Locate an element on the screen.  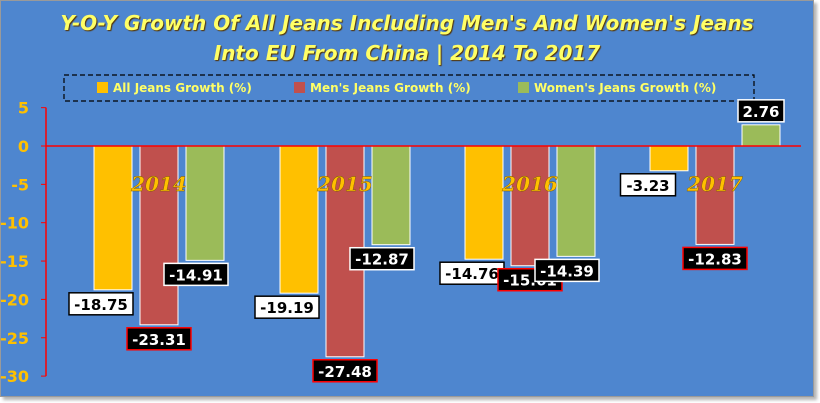
data-label: -18.75 is located at coordinates (101, 305).